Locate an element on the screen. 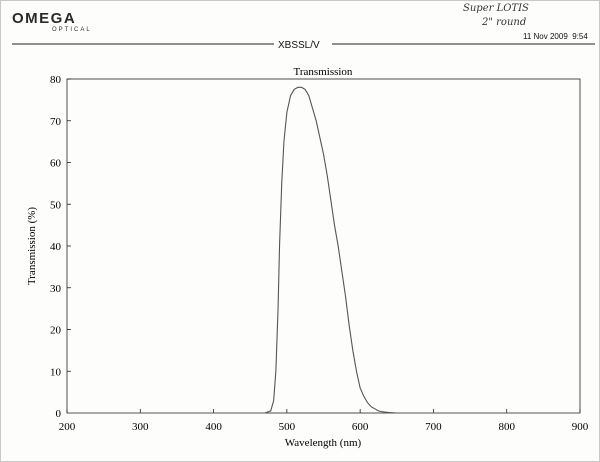  x-tick-label: 500 is located at coordinates (287, 427).